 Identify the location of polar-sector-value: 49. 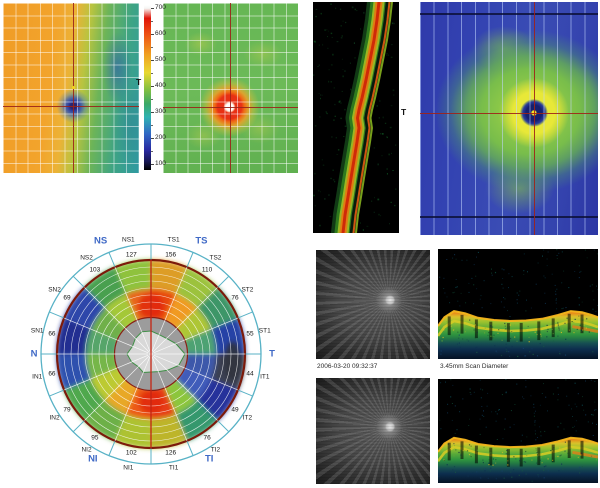
(235, 410).